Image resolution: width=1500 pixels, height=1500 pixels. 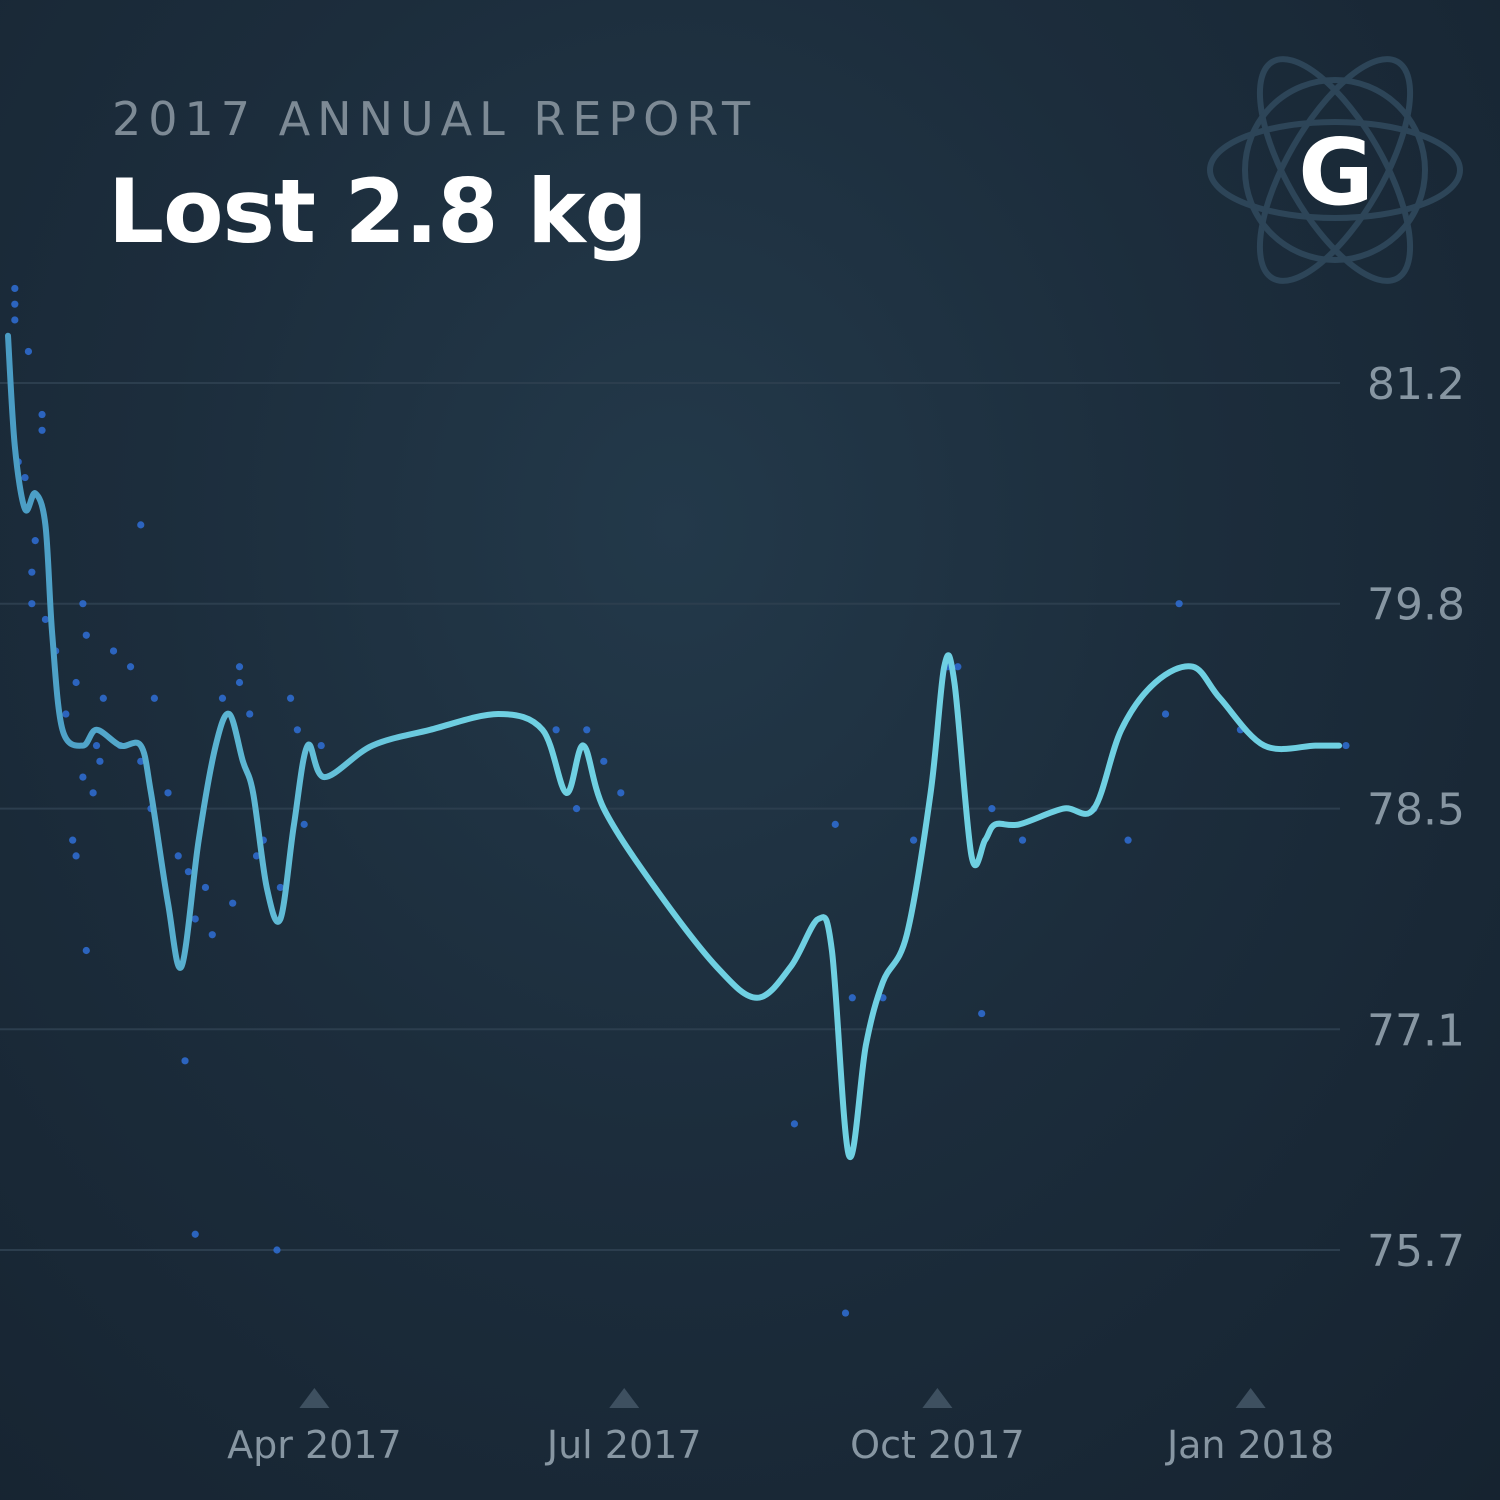 What do you see at coordinates (1416, 1251) in the screenshot?
I see `y-tick-label: 75.7` at bounding box center [1416, 1251].